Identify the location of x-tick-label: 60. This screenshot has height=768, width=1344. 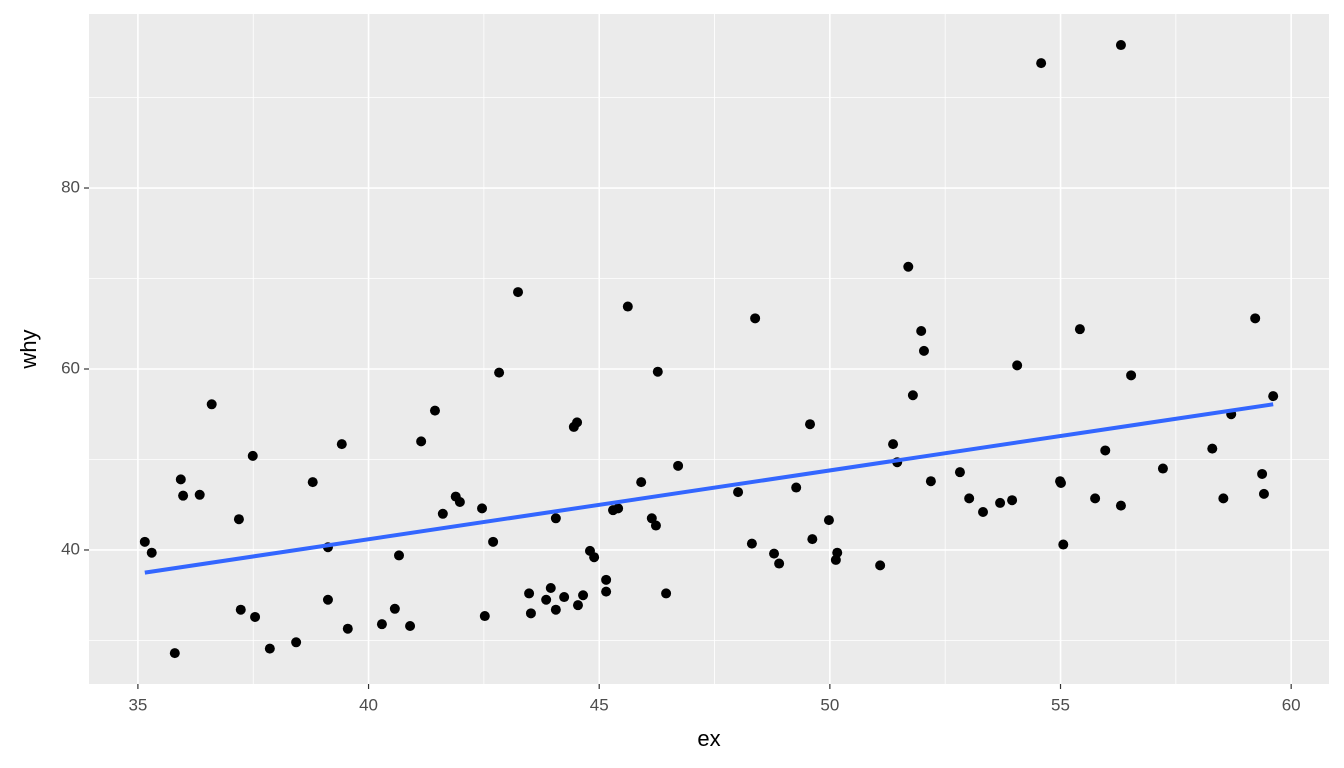
(1291, 704).